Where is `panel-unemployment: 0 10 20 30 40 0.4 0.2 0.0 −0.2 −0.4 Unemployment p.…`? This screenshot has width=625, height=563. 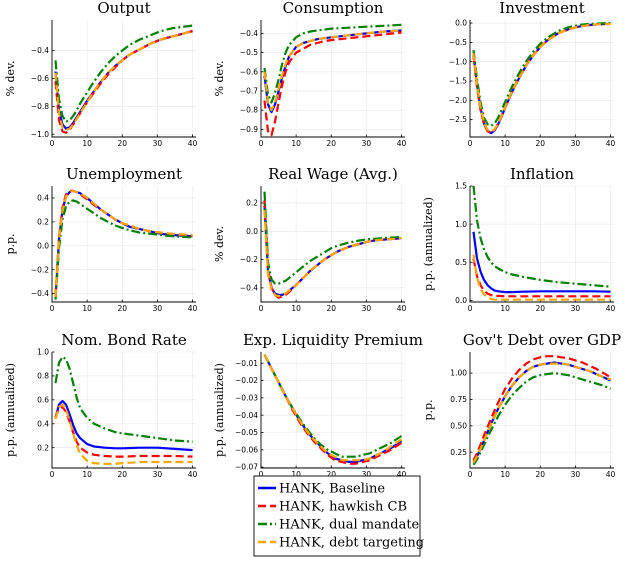 panel-unemployment: 0 10 20 30 40 0.4 0.2 0.0 −0.2 −0.4 Unemployment p.… is located at coordinates (100, 239).